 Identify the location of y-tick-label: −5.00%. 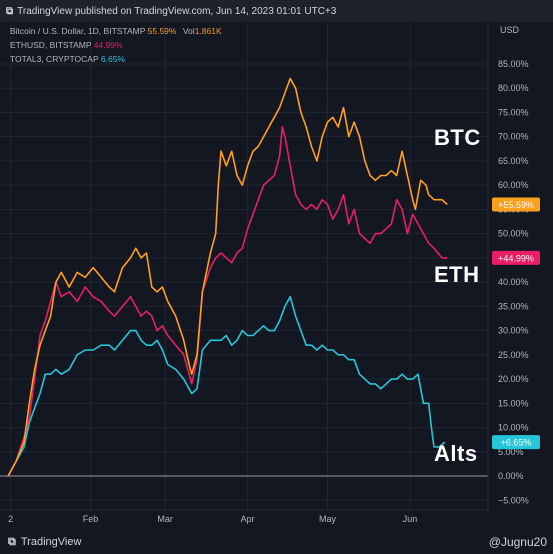
(513, 500).